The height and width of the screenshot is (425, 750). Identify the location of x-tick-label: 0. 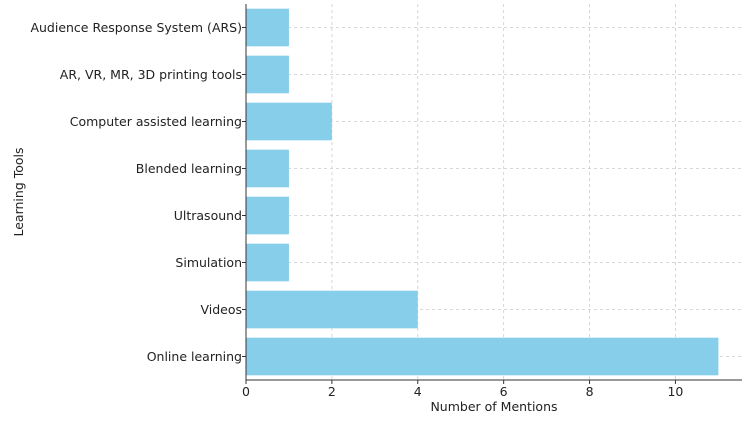
(246, 391).